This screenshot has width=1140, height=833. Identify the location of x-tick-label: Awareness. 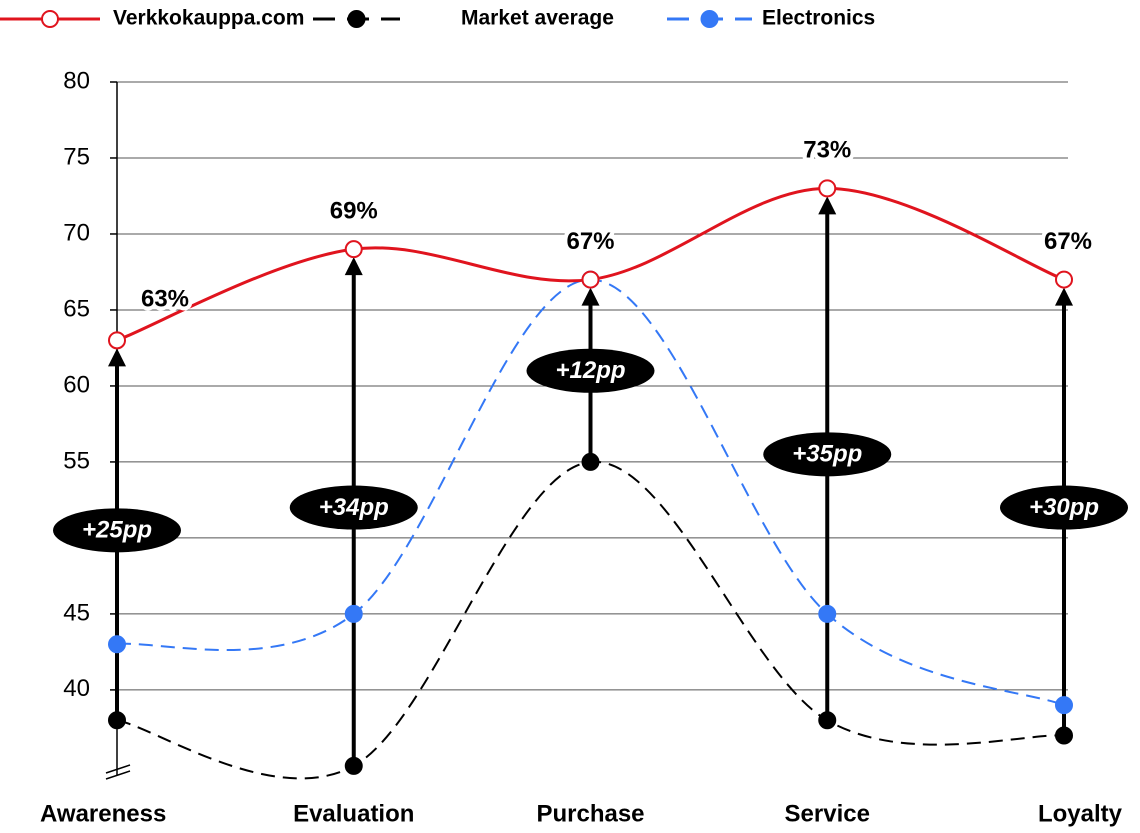
(103, 813).